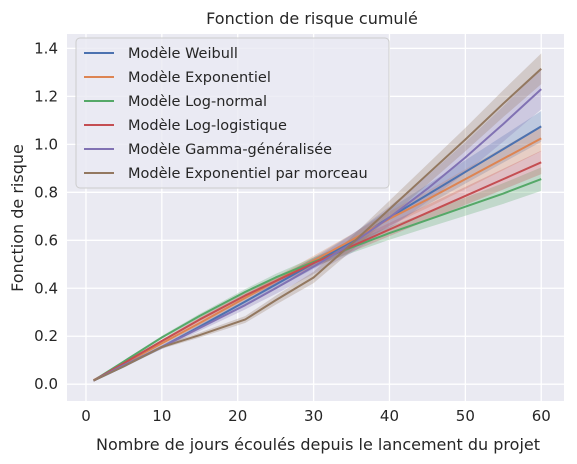 The width and height of the screenshot is (577, 464). I want to click on legend-label: Modèle Gamma-généralisée, so click(230, 150).